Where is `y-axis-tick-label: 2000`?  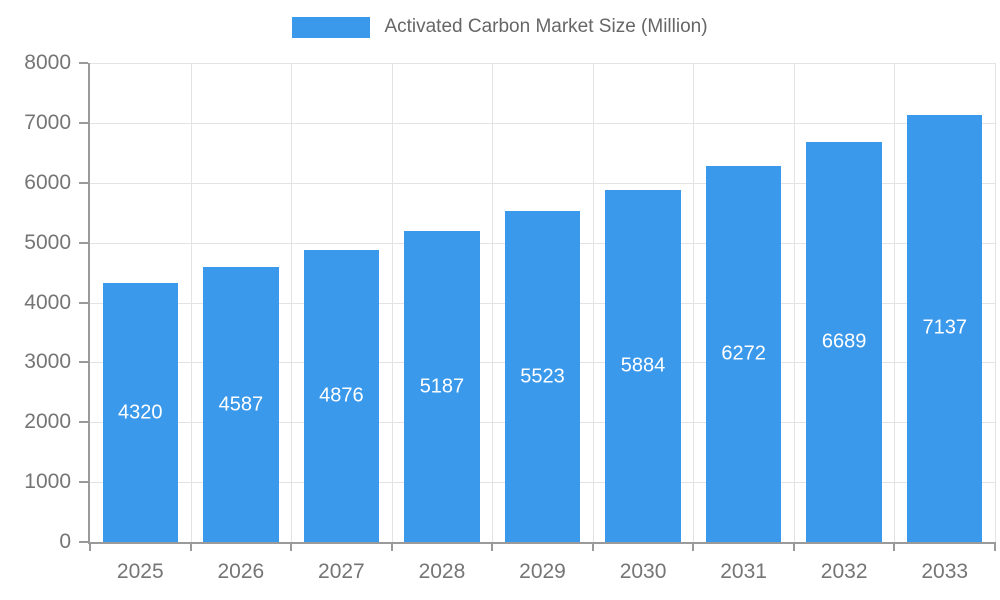
y-axis-tick-label: 2000 is located at coordinates (47, 422).